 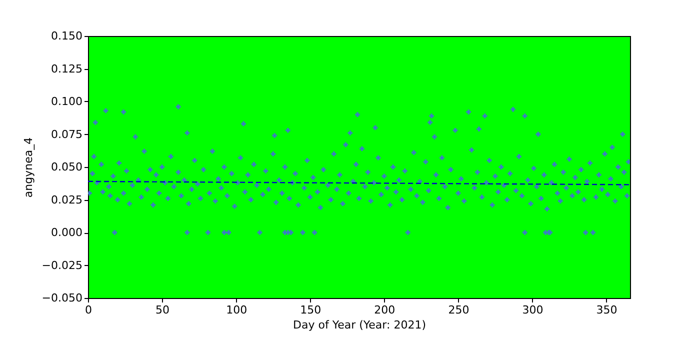 I want to click on y-tick-label: −0.025, so click(x=62, y=265).